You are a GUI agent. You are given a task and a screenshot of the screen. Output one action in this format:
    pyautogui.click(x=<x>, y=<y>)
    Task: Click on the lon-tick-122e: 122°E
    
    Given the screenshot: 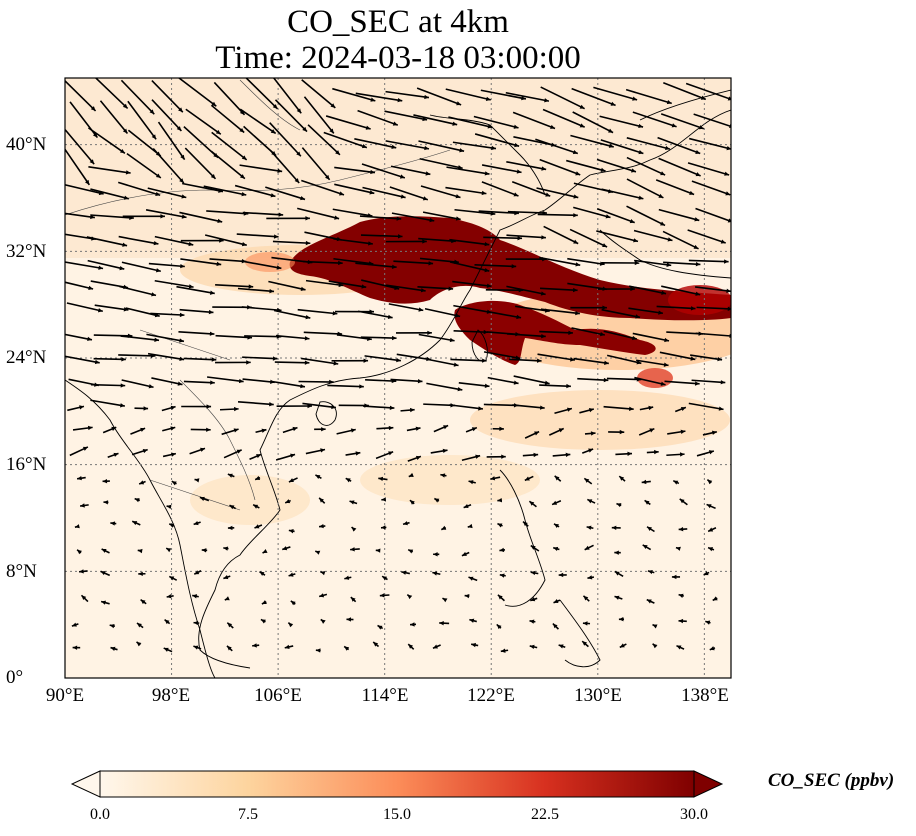 What is the action you would take?
    pyautogui.click(x=491, y=695)
    